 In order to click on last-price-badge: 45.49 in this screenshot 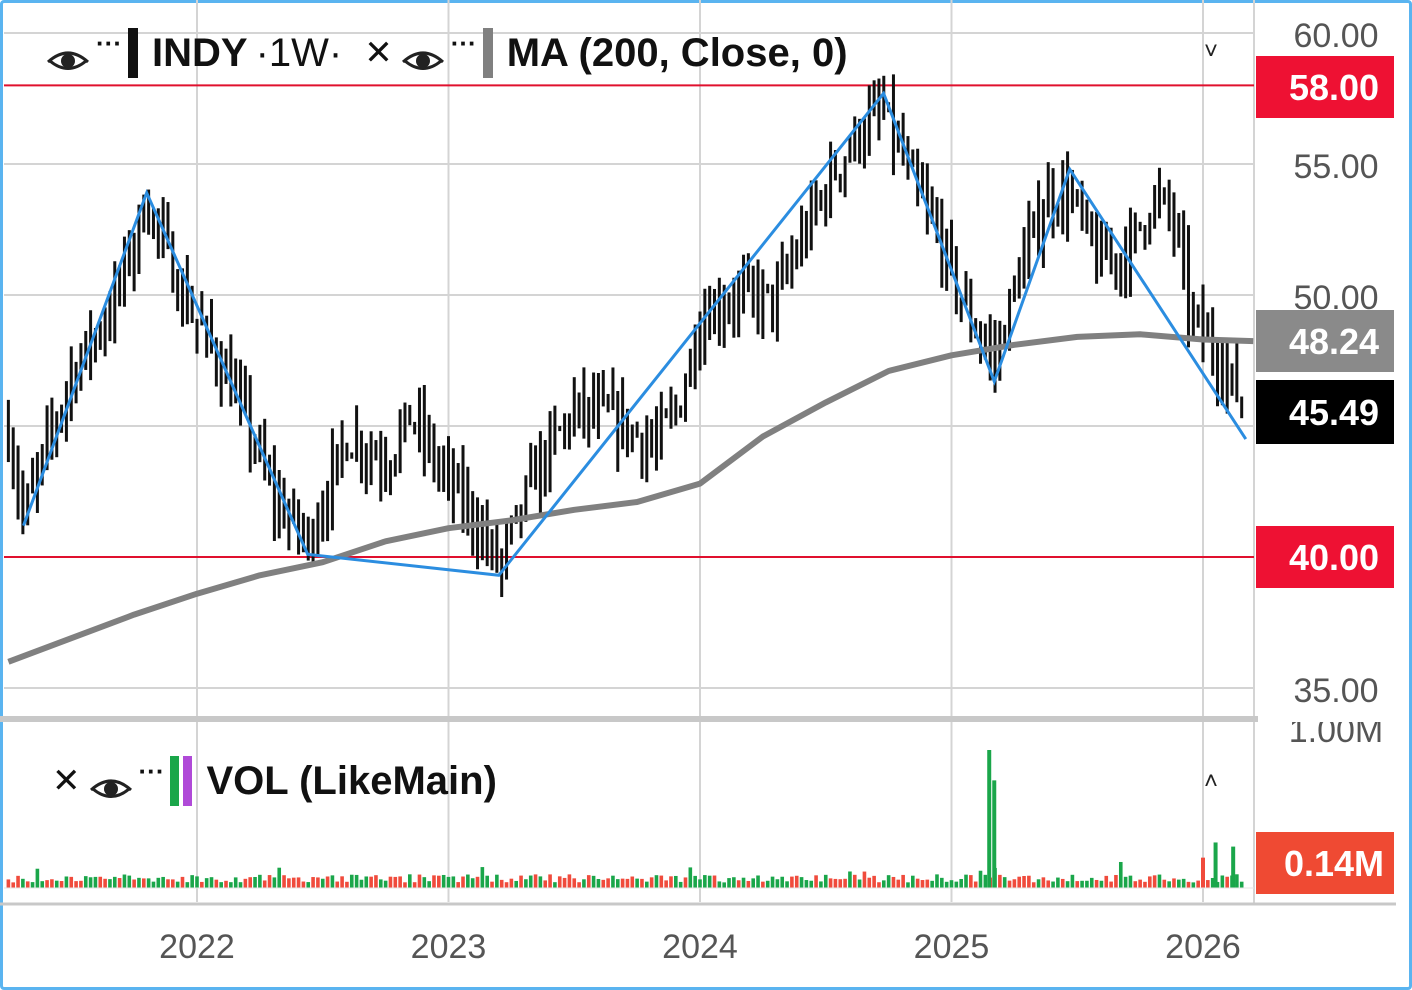, I will do `click(1334, 412)`.